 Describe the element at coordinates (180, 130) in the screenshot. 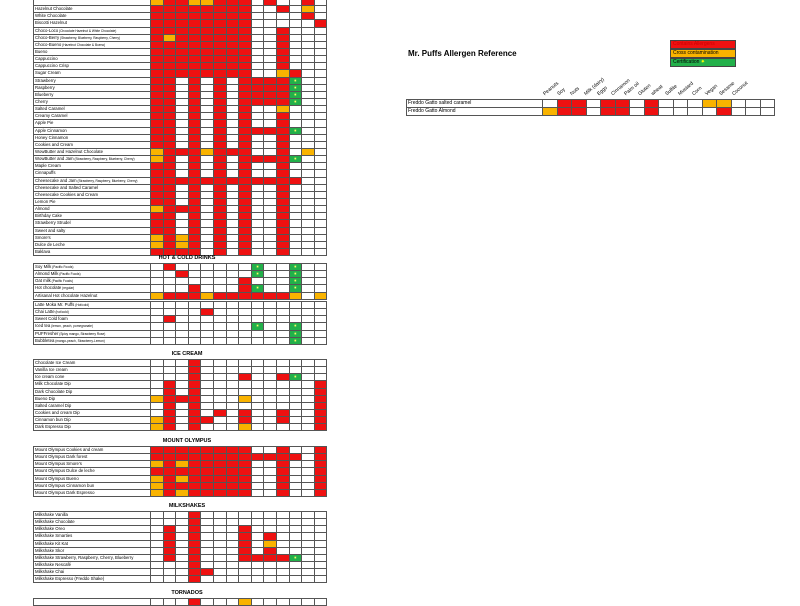

I see `table-row: Apple Cinnamon ✷` at that location.